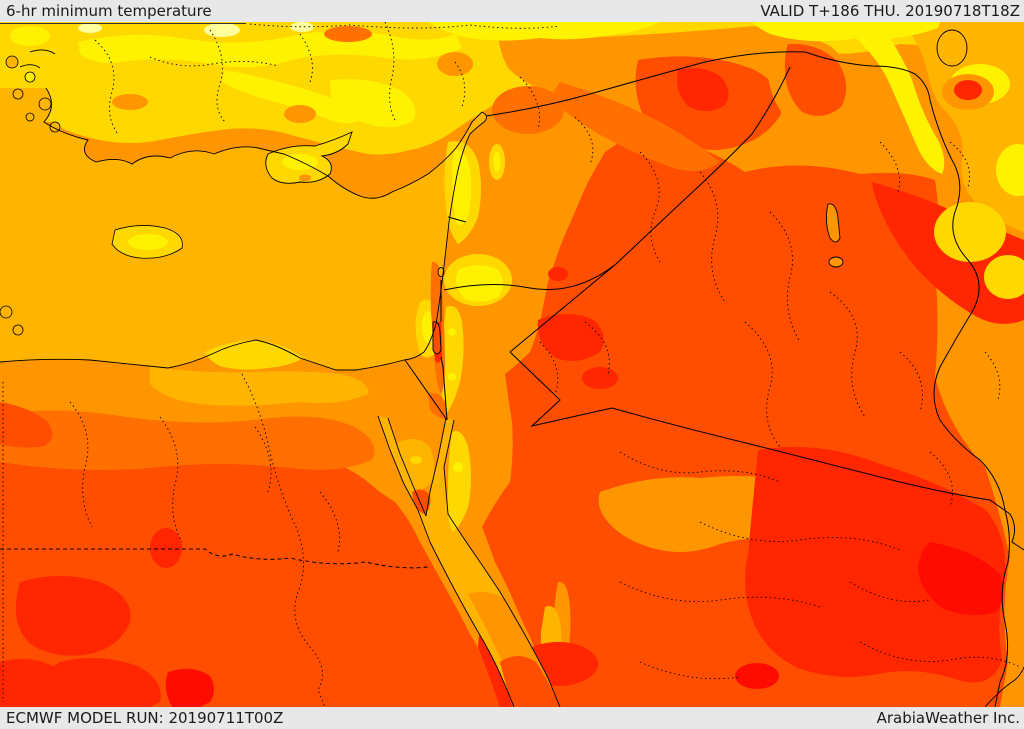 This screenshot has width=1024, height=729. Describe the element at coordinates (815, 79) in the screenshot. I see `east-turkey-hot` at that location.